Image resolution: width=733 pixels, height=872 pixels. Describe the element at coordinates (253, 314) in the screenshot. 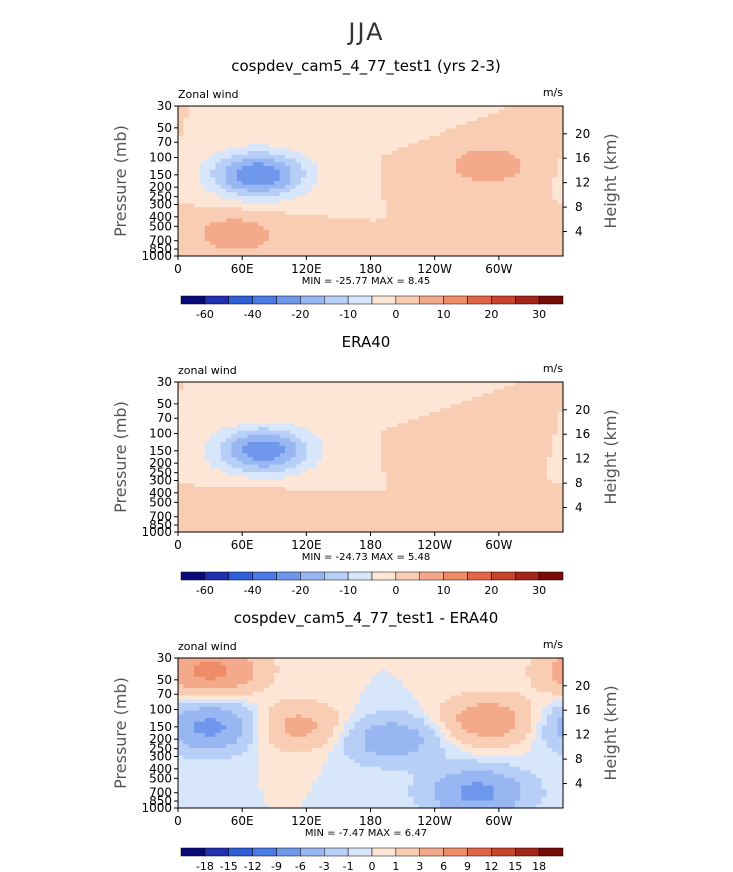

I see `colorbar-label: -40` at that location.